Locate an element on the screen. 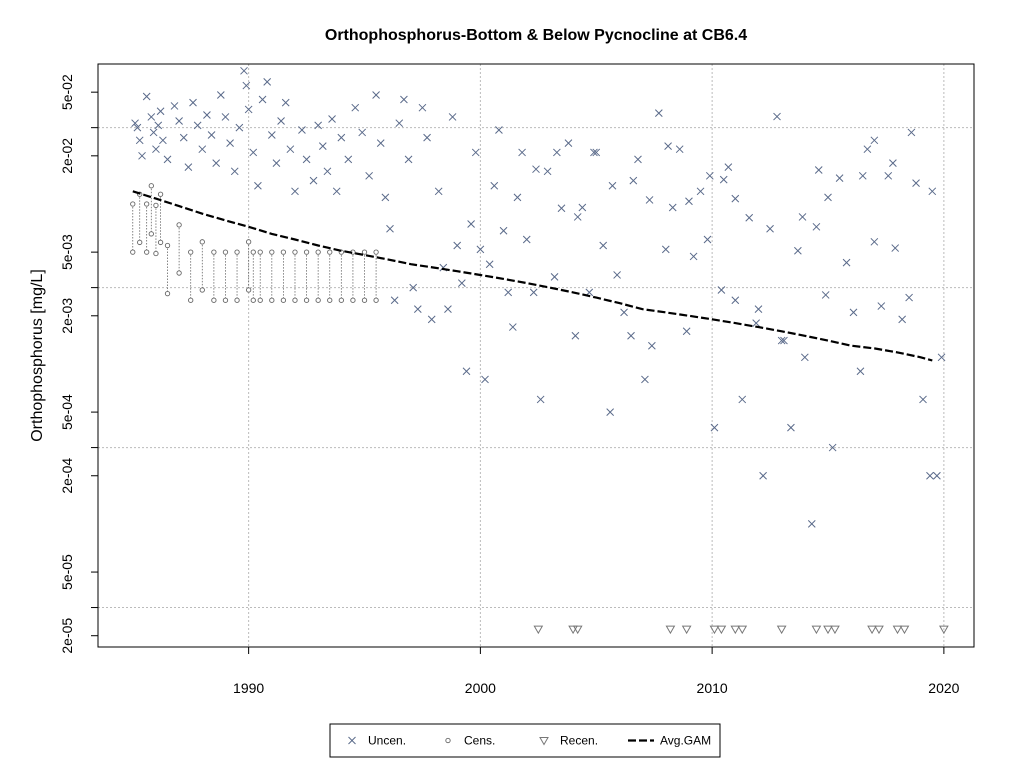  censor-connectors is located at coordinates (254, 243).